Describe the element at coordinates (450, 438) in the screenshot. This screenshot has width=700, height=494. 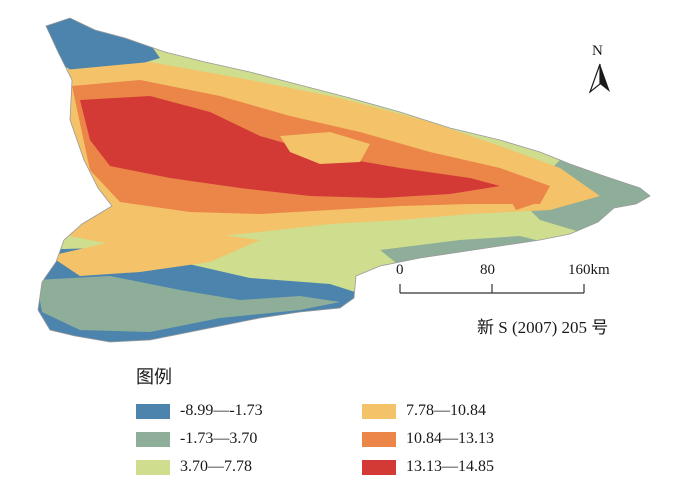
I see `legend-label: 10.84—13.13` at that location.